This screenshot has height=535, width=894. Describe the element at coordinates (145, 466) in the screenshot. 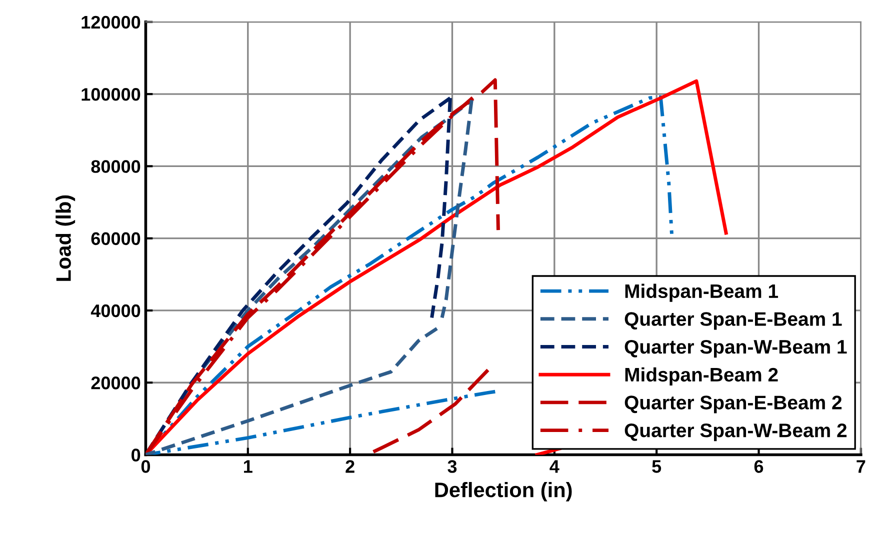

I see `x-tick-label: 0` at that location.